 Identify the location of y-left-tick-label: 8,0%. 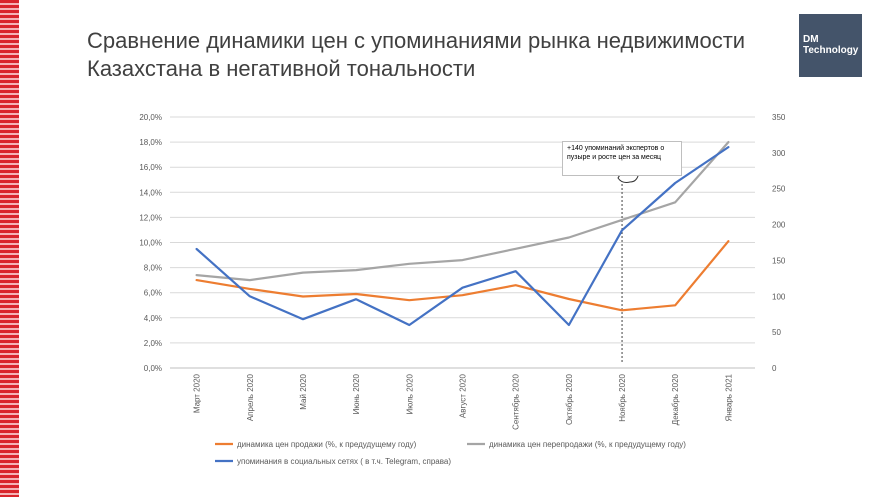
(153, 268).